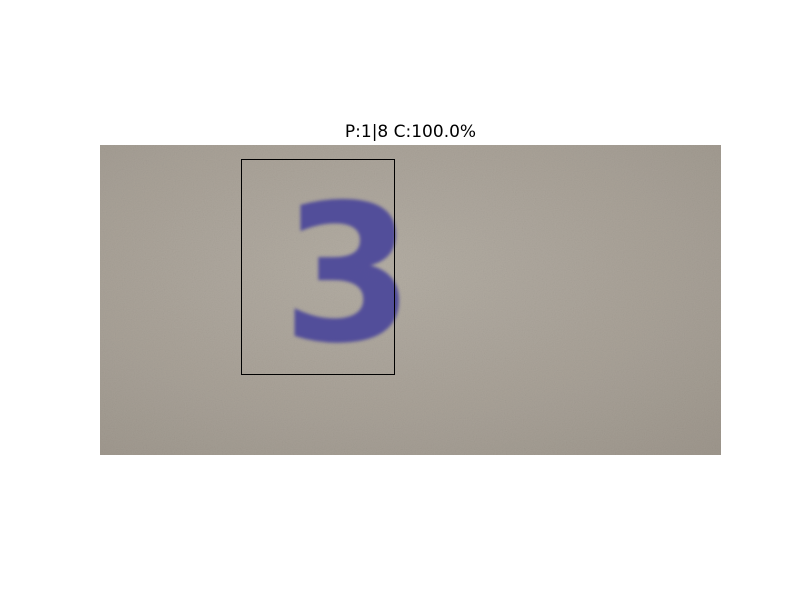 The height and width of the screenshot is (600, 800). Describe the element at coordinates (348, 274) in the screenshot. I see `digit-three: 3` at that location.